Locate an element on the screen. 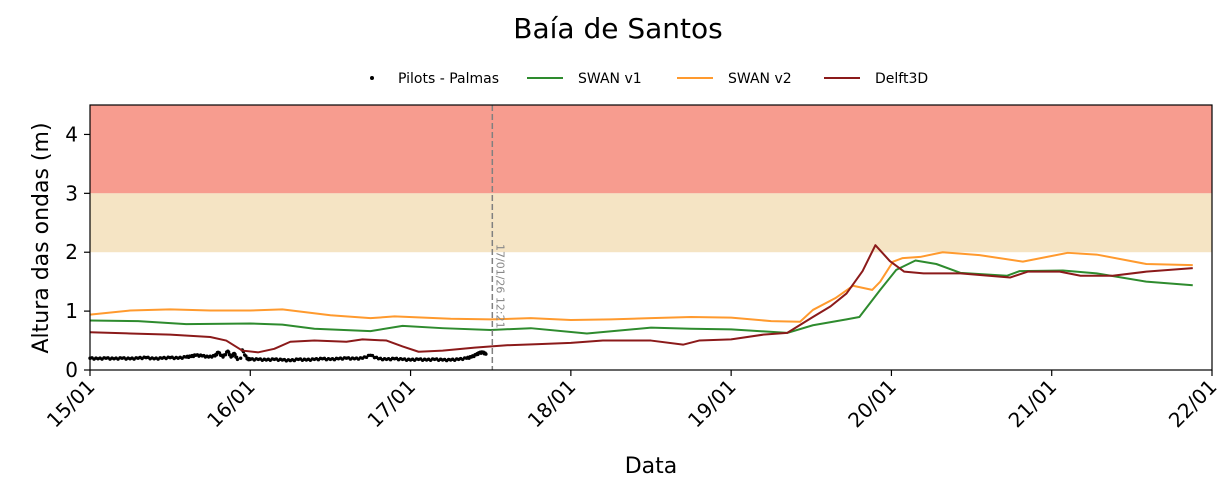 This screenshot has width=1225, height=481. x-axis-label: Data is located at coordinates (651, 466).